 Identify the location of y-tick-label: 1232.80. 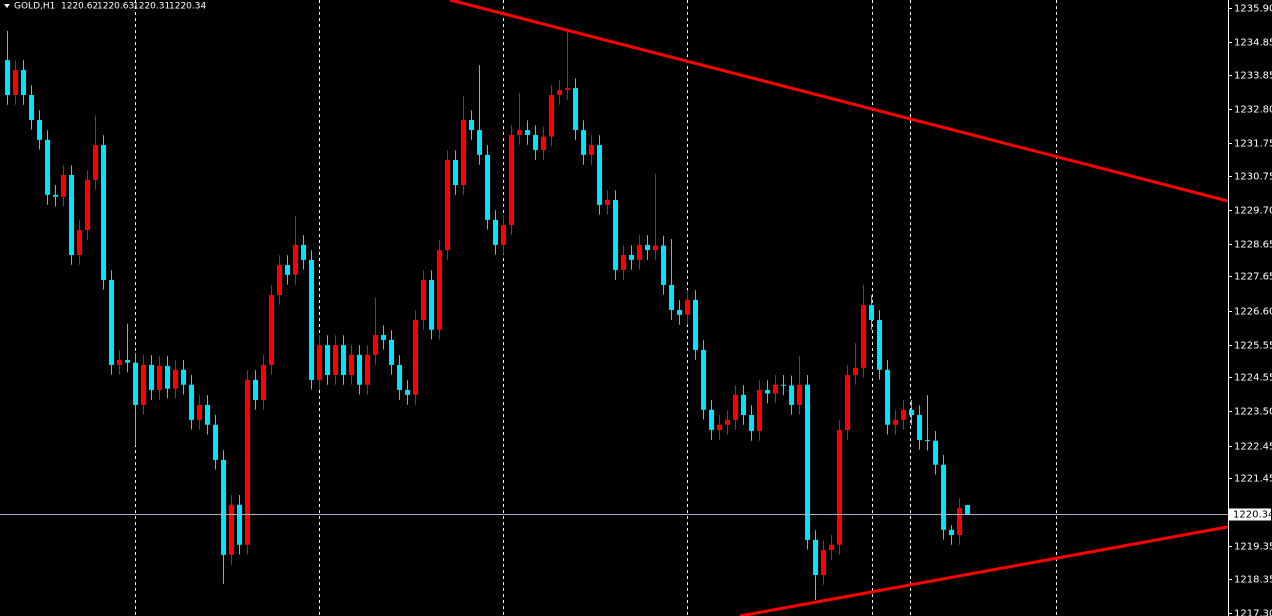
(1253, 110).